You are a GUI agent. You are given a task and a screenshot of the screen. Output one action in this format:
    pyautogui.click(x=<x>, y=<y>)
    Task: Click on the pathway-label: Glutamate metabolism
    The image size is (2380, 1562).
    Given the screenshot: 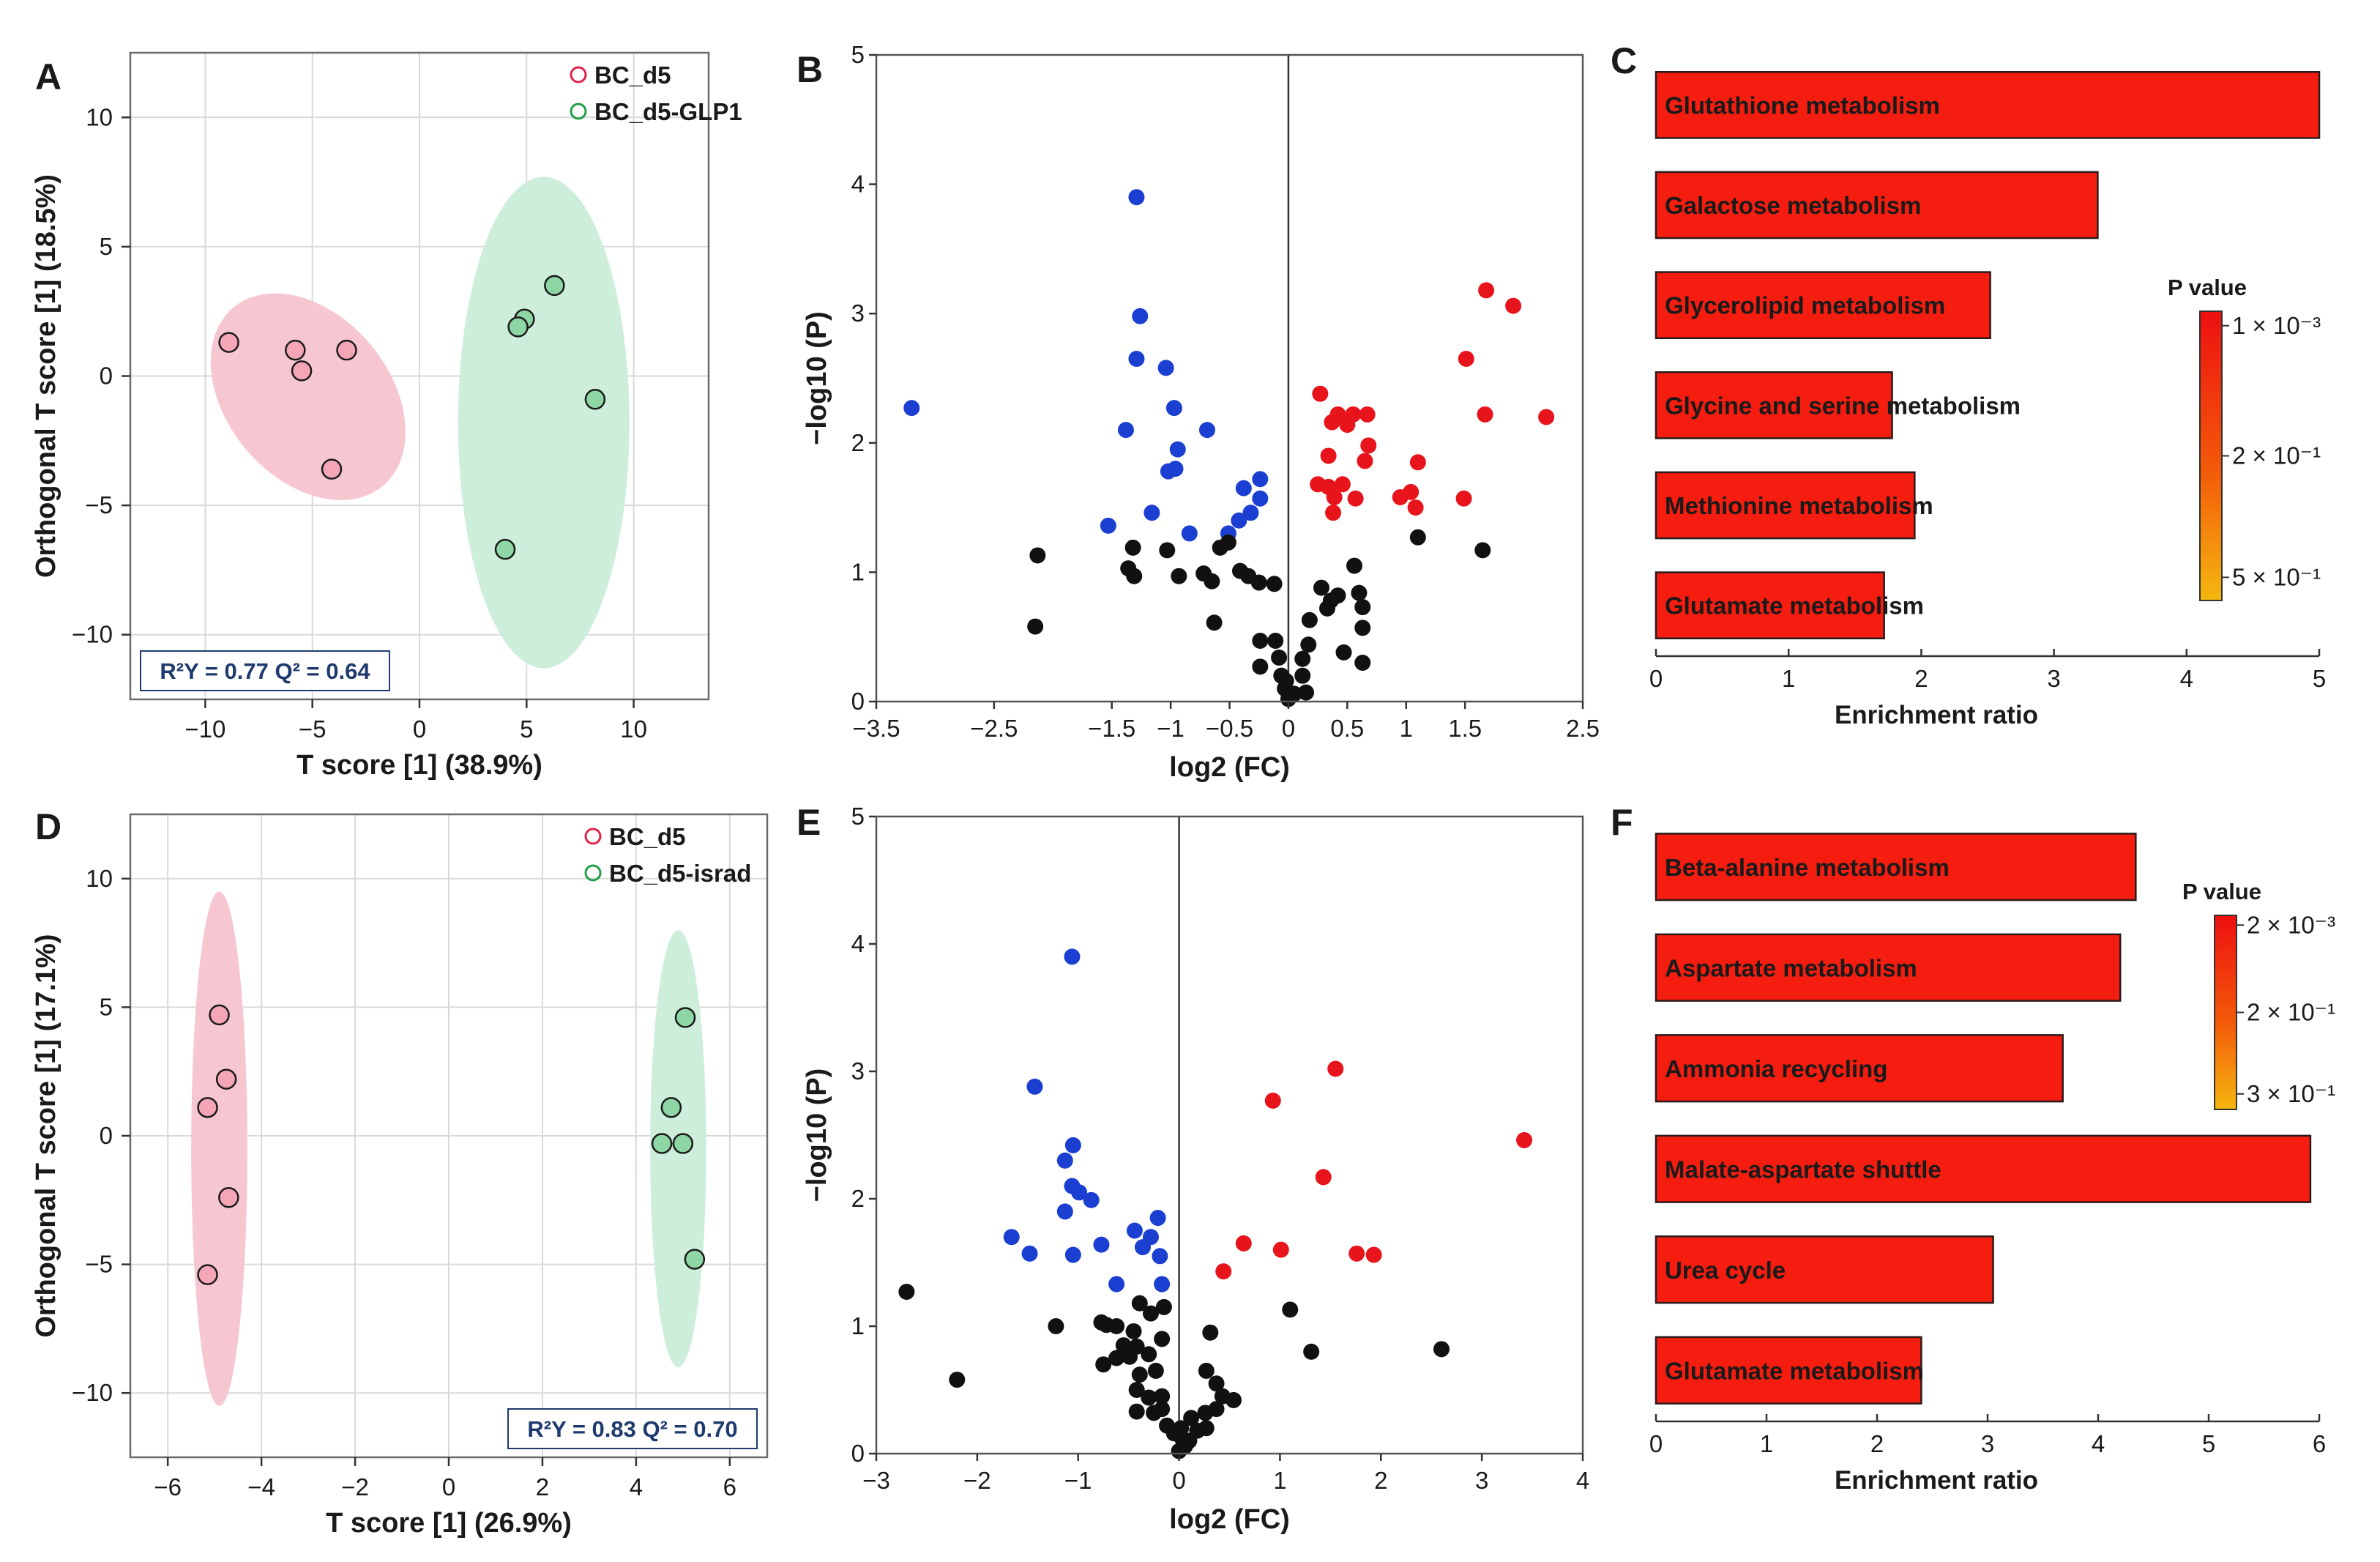 What is the action you would take?
    pyautogui.click(x=1795, y=1370)
    